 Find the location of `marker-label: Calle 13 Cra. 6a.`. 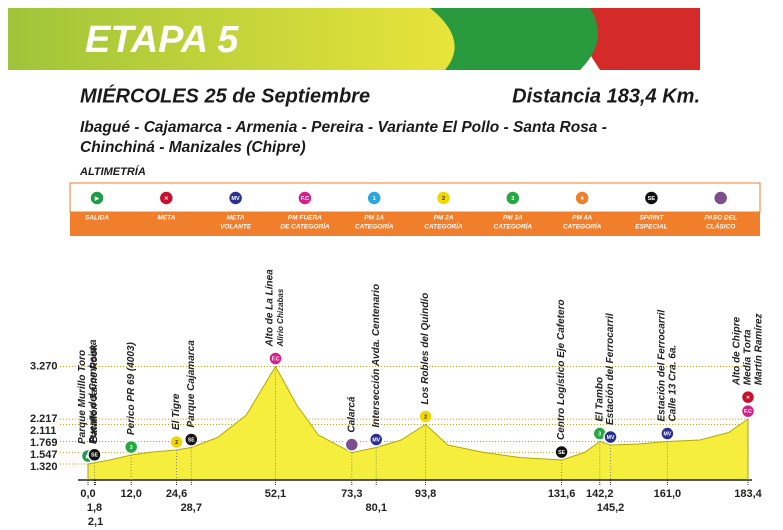

marker-label: Calle 13 Cra. 6a. is located at coordinates (673, 383).